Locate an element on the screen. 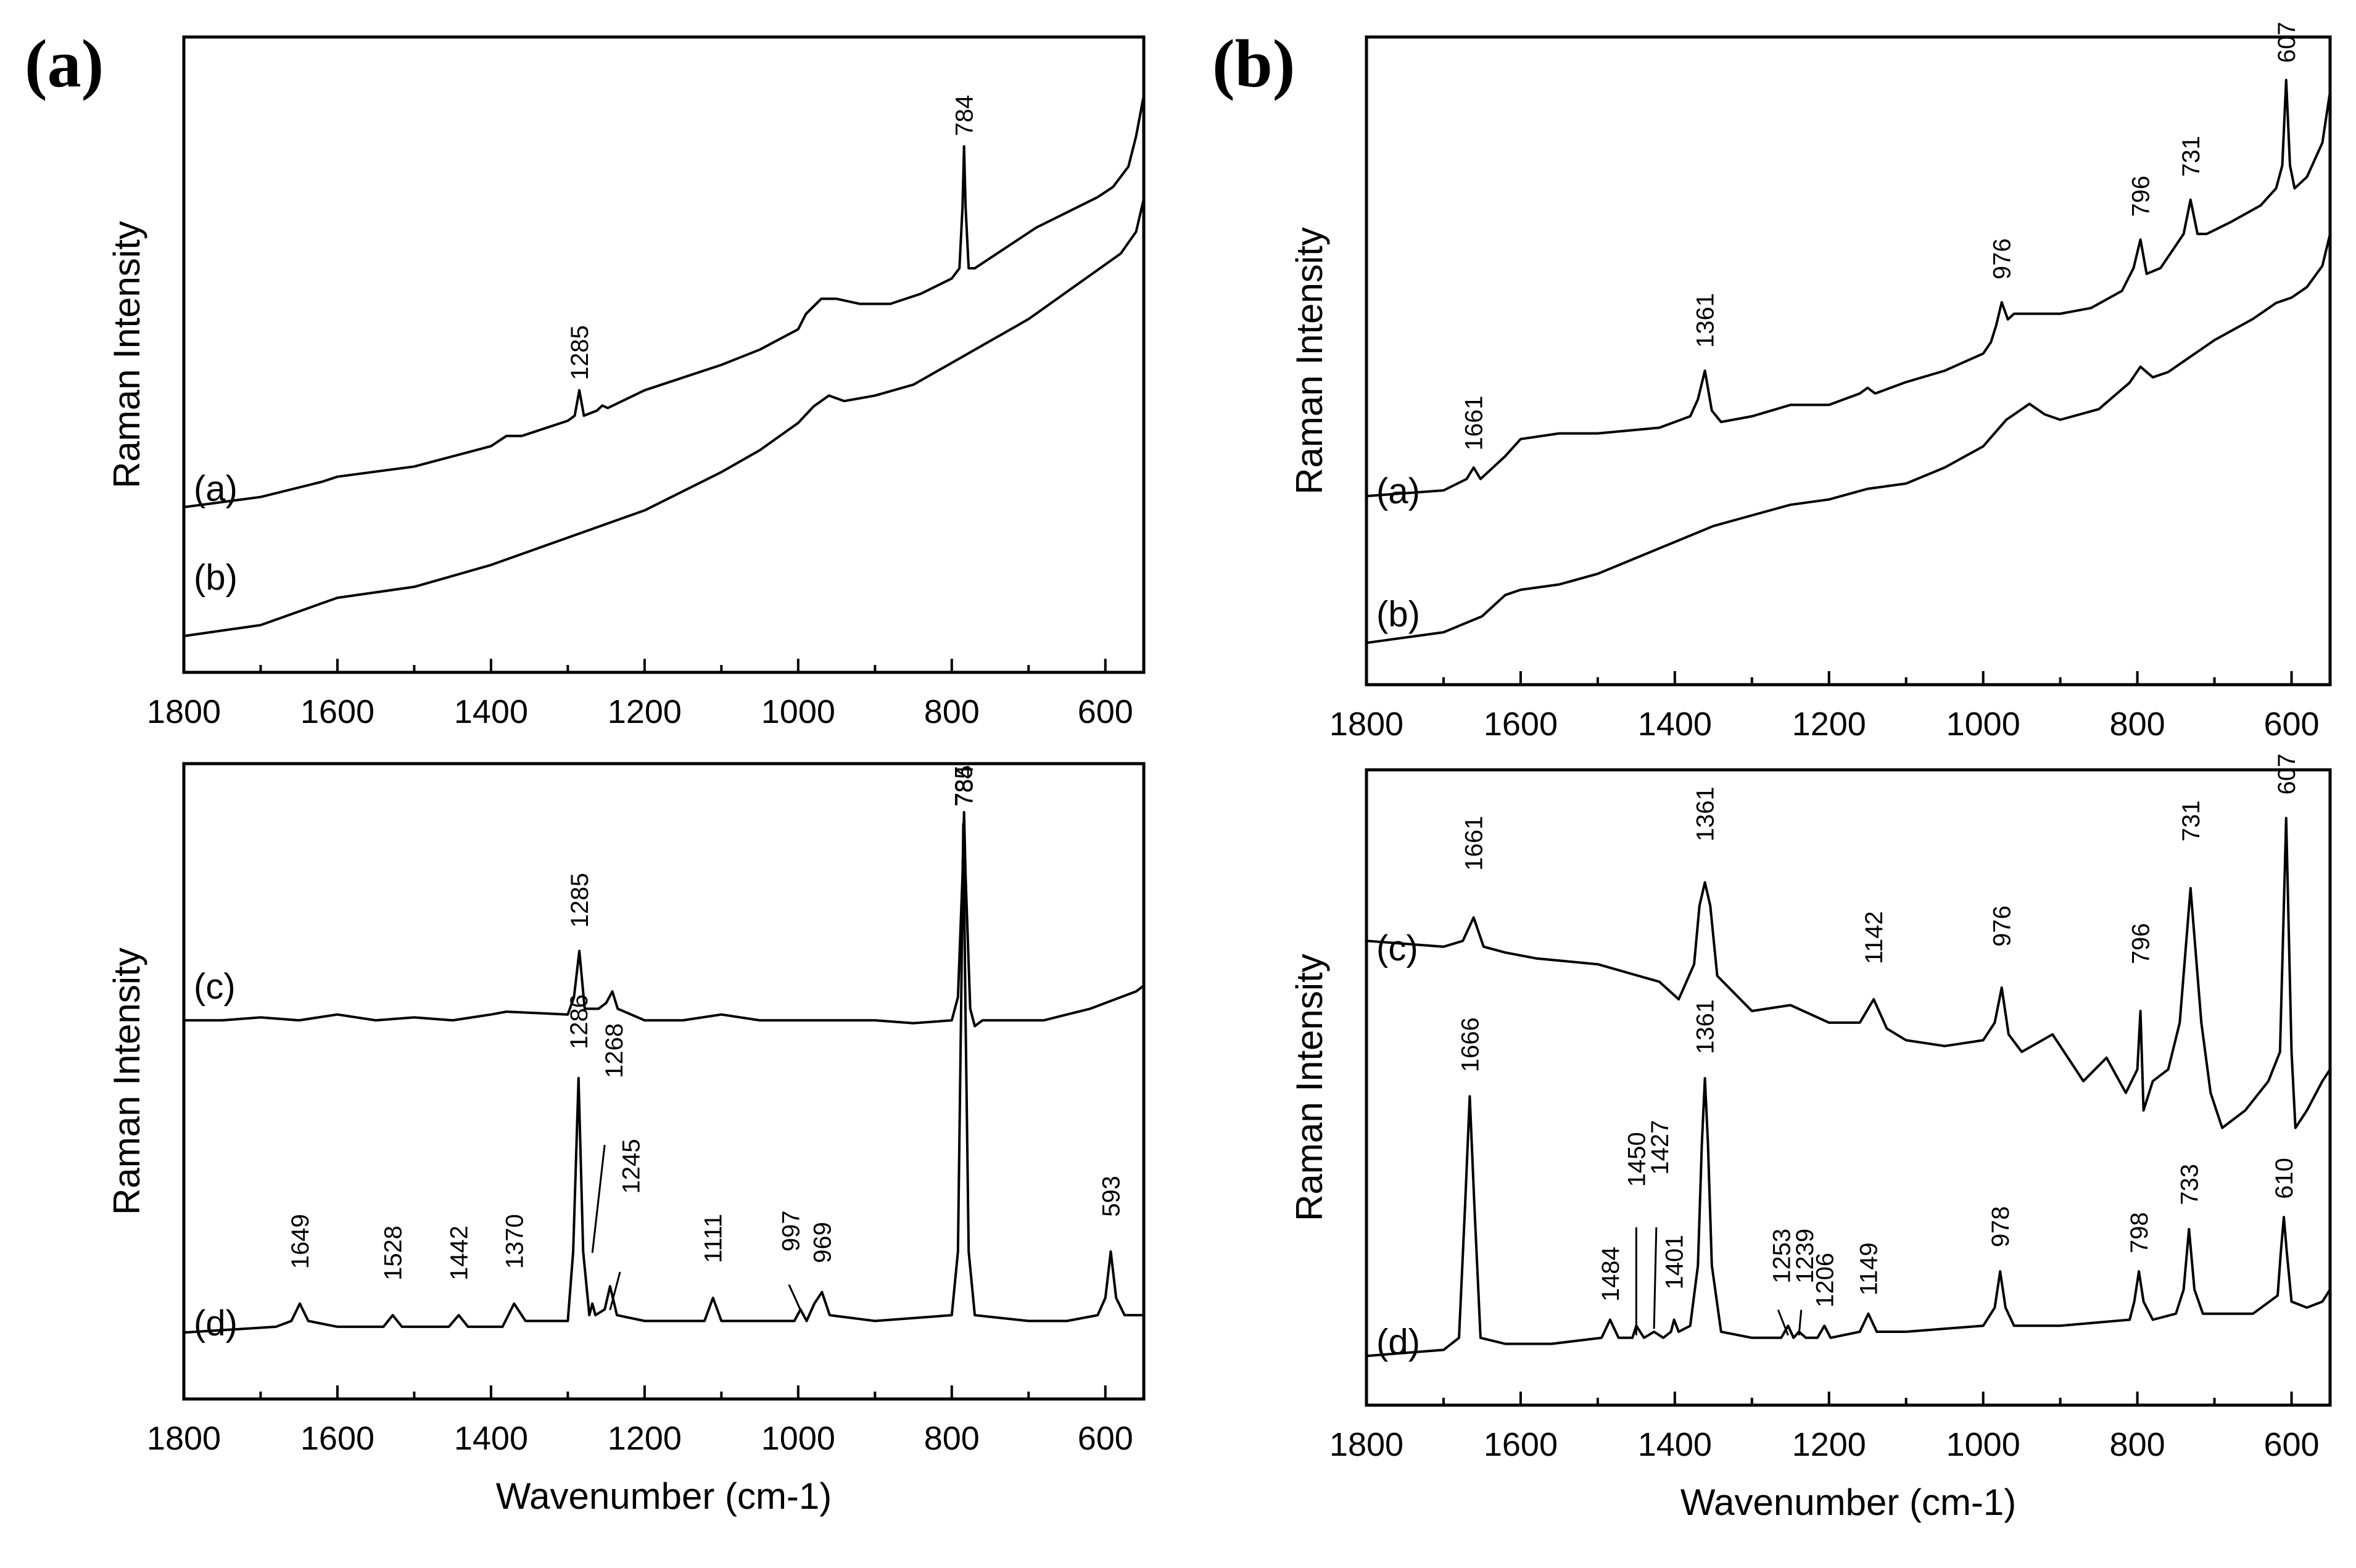 The width and height of the screenshot is (2356, 1568). peak-label: 1239 is located at coordinates (1805, 1256).